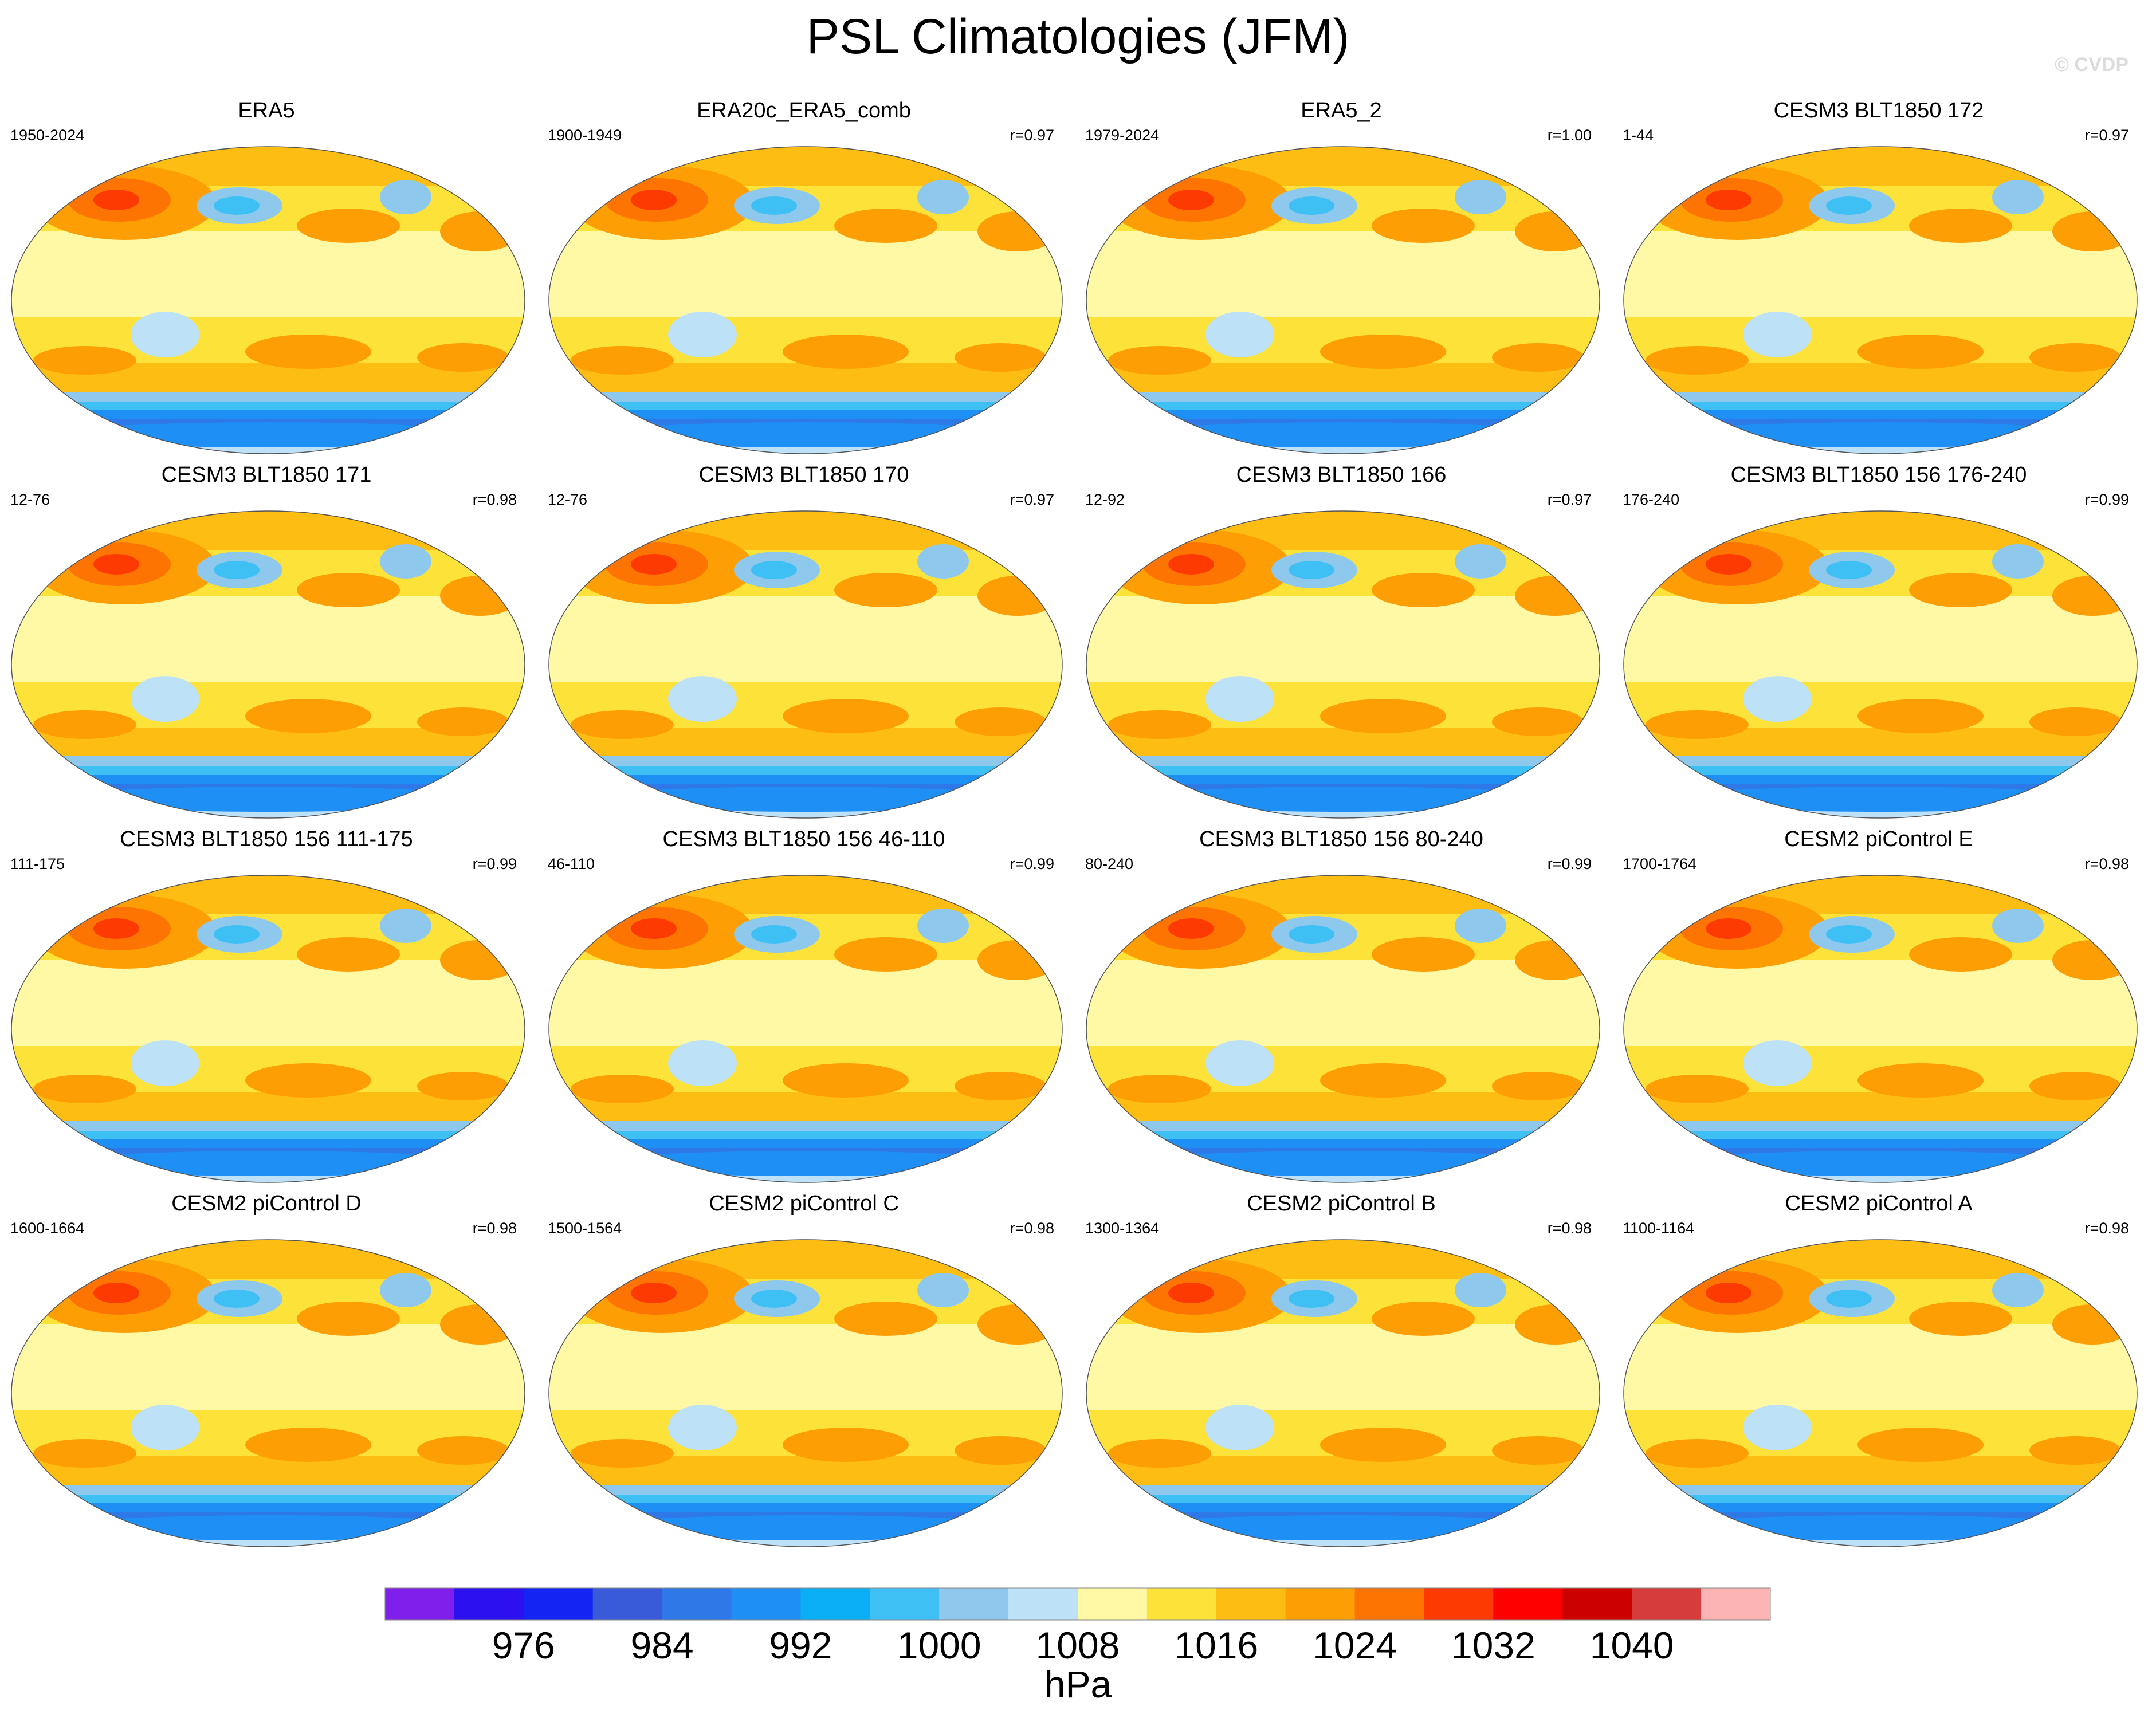 The width and height of the screenshot is (2156, 1714). What do you see at coordinates (1569, 1228) in the screenshot?
I see `panel-correlation: r=0.98` at bounding box center [1569, 1228].